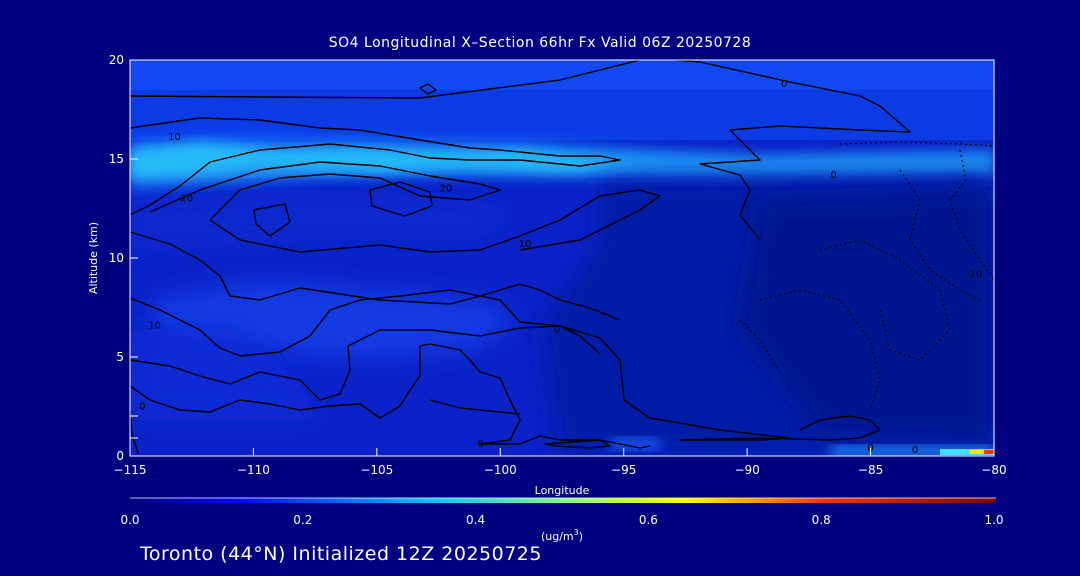 This screenshot has width=1080, height=576. I want to click on colorbar-tick-label: 0.6, so click(648, 520).